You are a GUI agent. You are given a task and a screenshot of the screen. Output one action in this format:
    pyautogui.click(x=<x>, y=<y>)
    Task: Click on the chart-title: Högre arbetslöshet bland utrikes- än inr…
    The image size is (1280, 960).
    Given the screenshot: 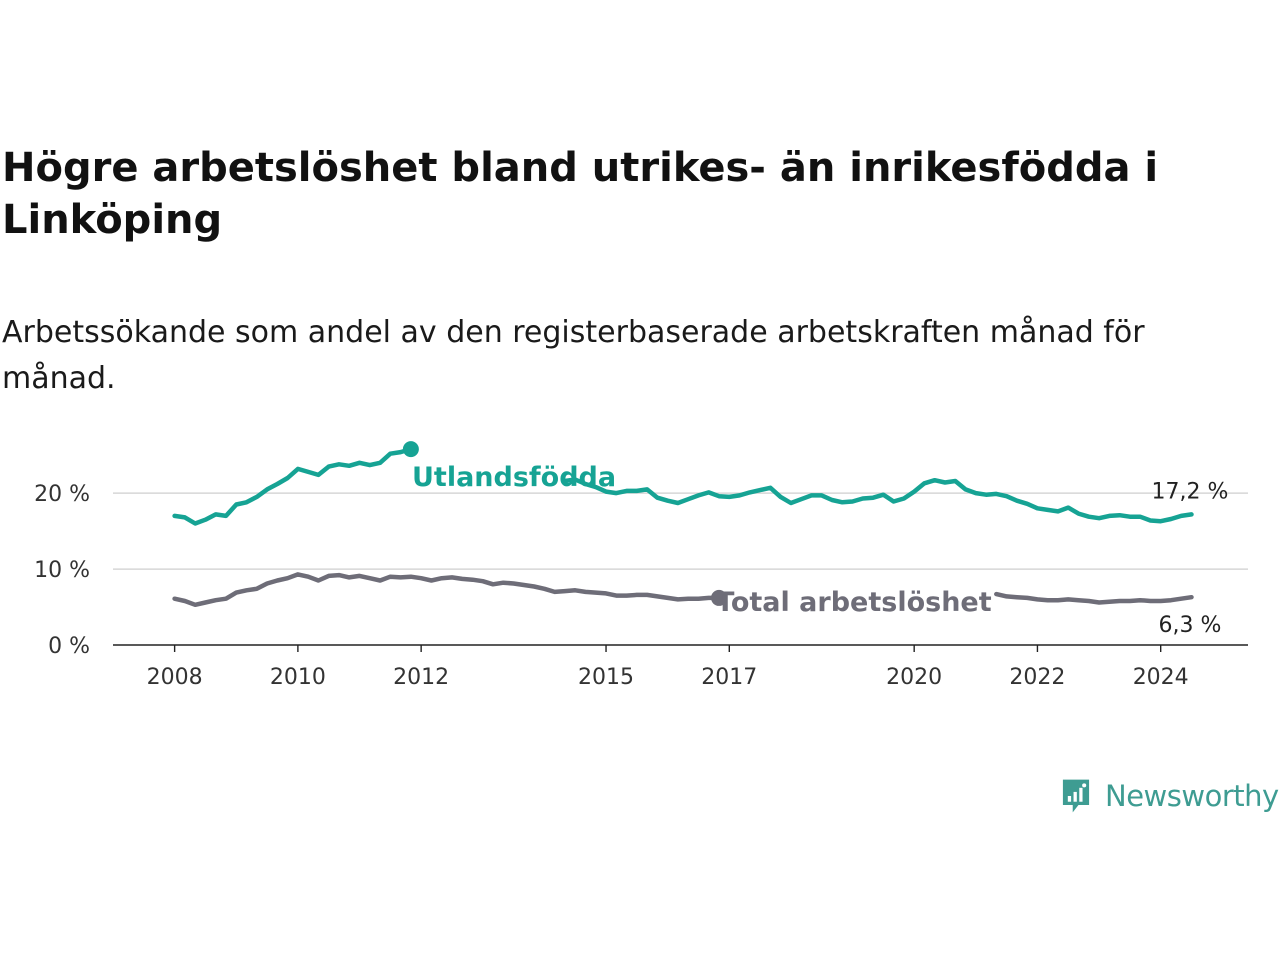 What is the action you would take?
    pyautogui.click(x=580, y=194)
    